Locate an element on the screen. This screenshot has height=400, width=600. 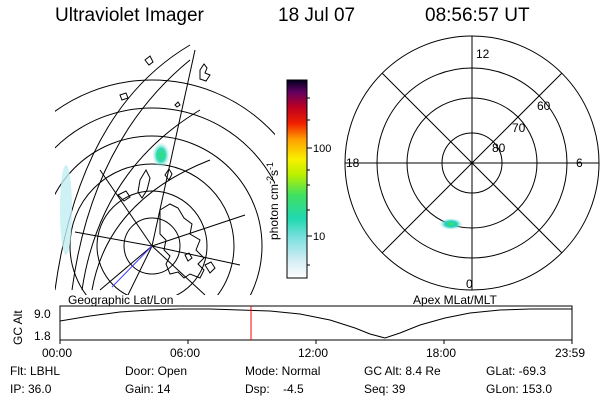
aurora-emission-spot is located at coordinates (161, 155).